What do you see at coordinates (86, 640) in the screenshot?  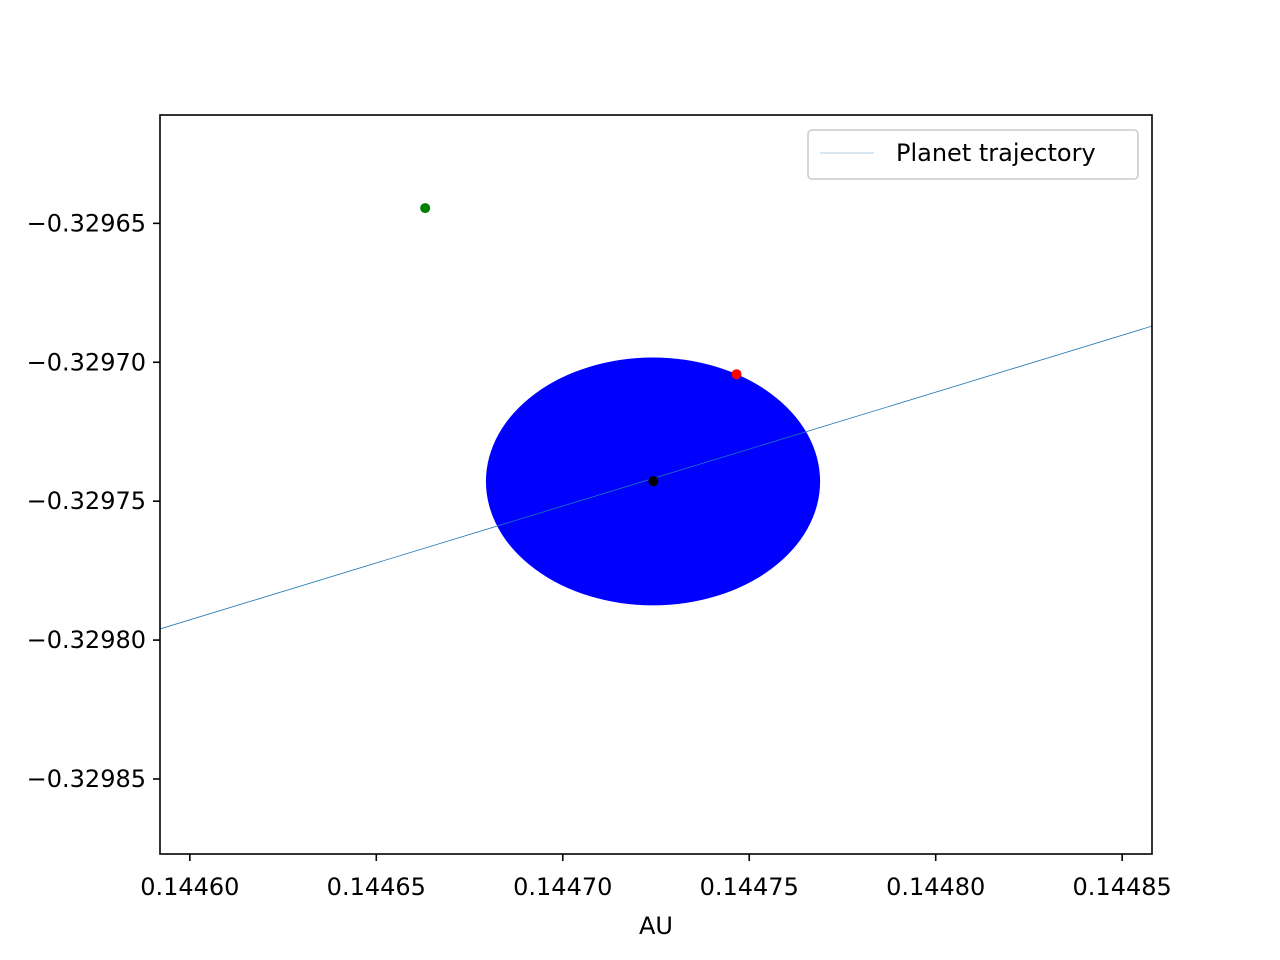 I see `y-tick-label: −0.32980` at bounding box center [86, 640].